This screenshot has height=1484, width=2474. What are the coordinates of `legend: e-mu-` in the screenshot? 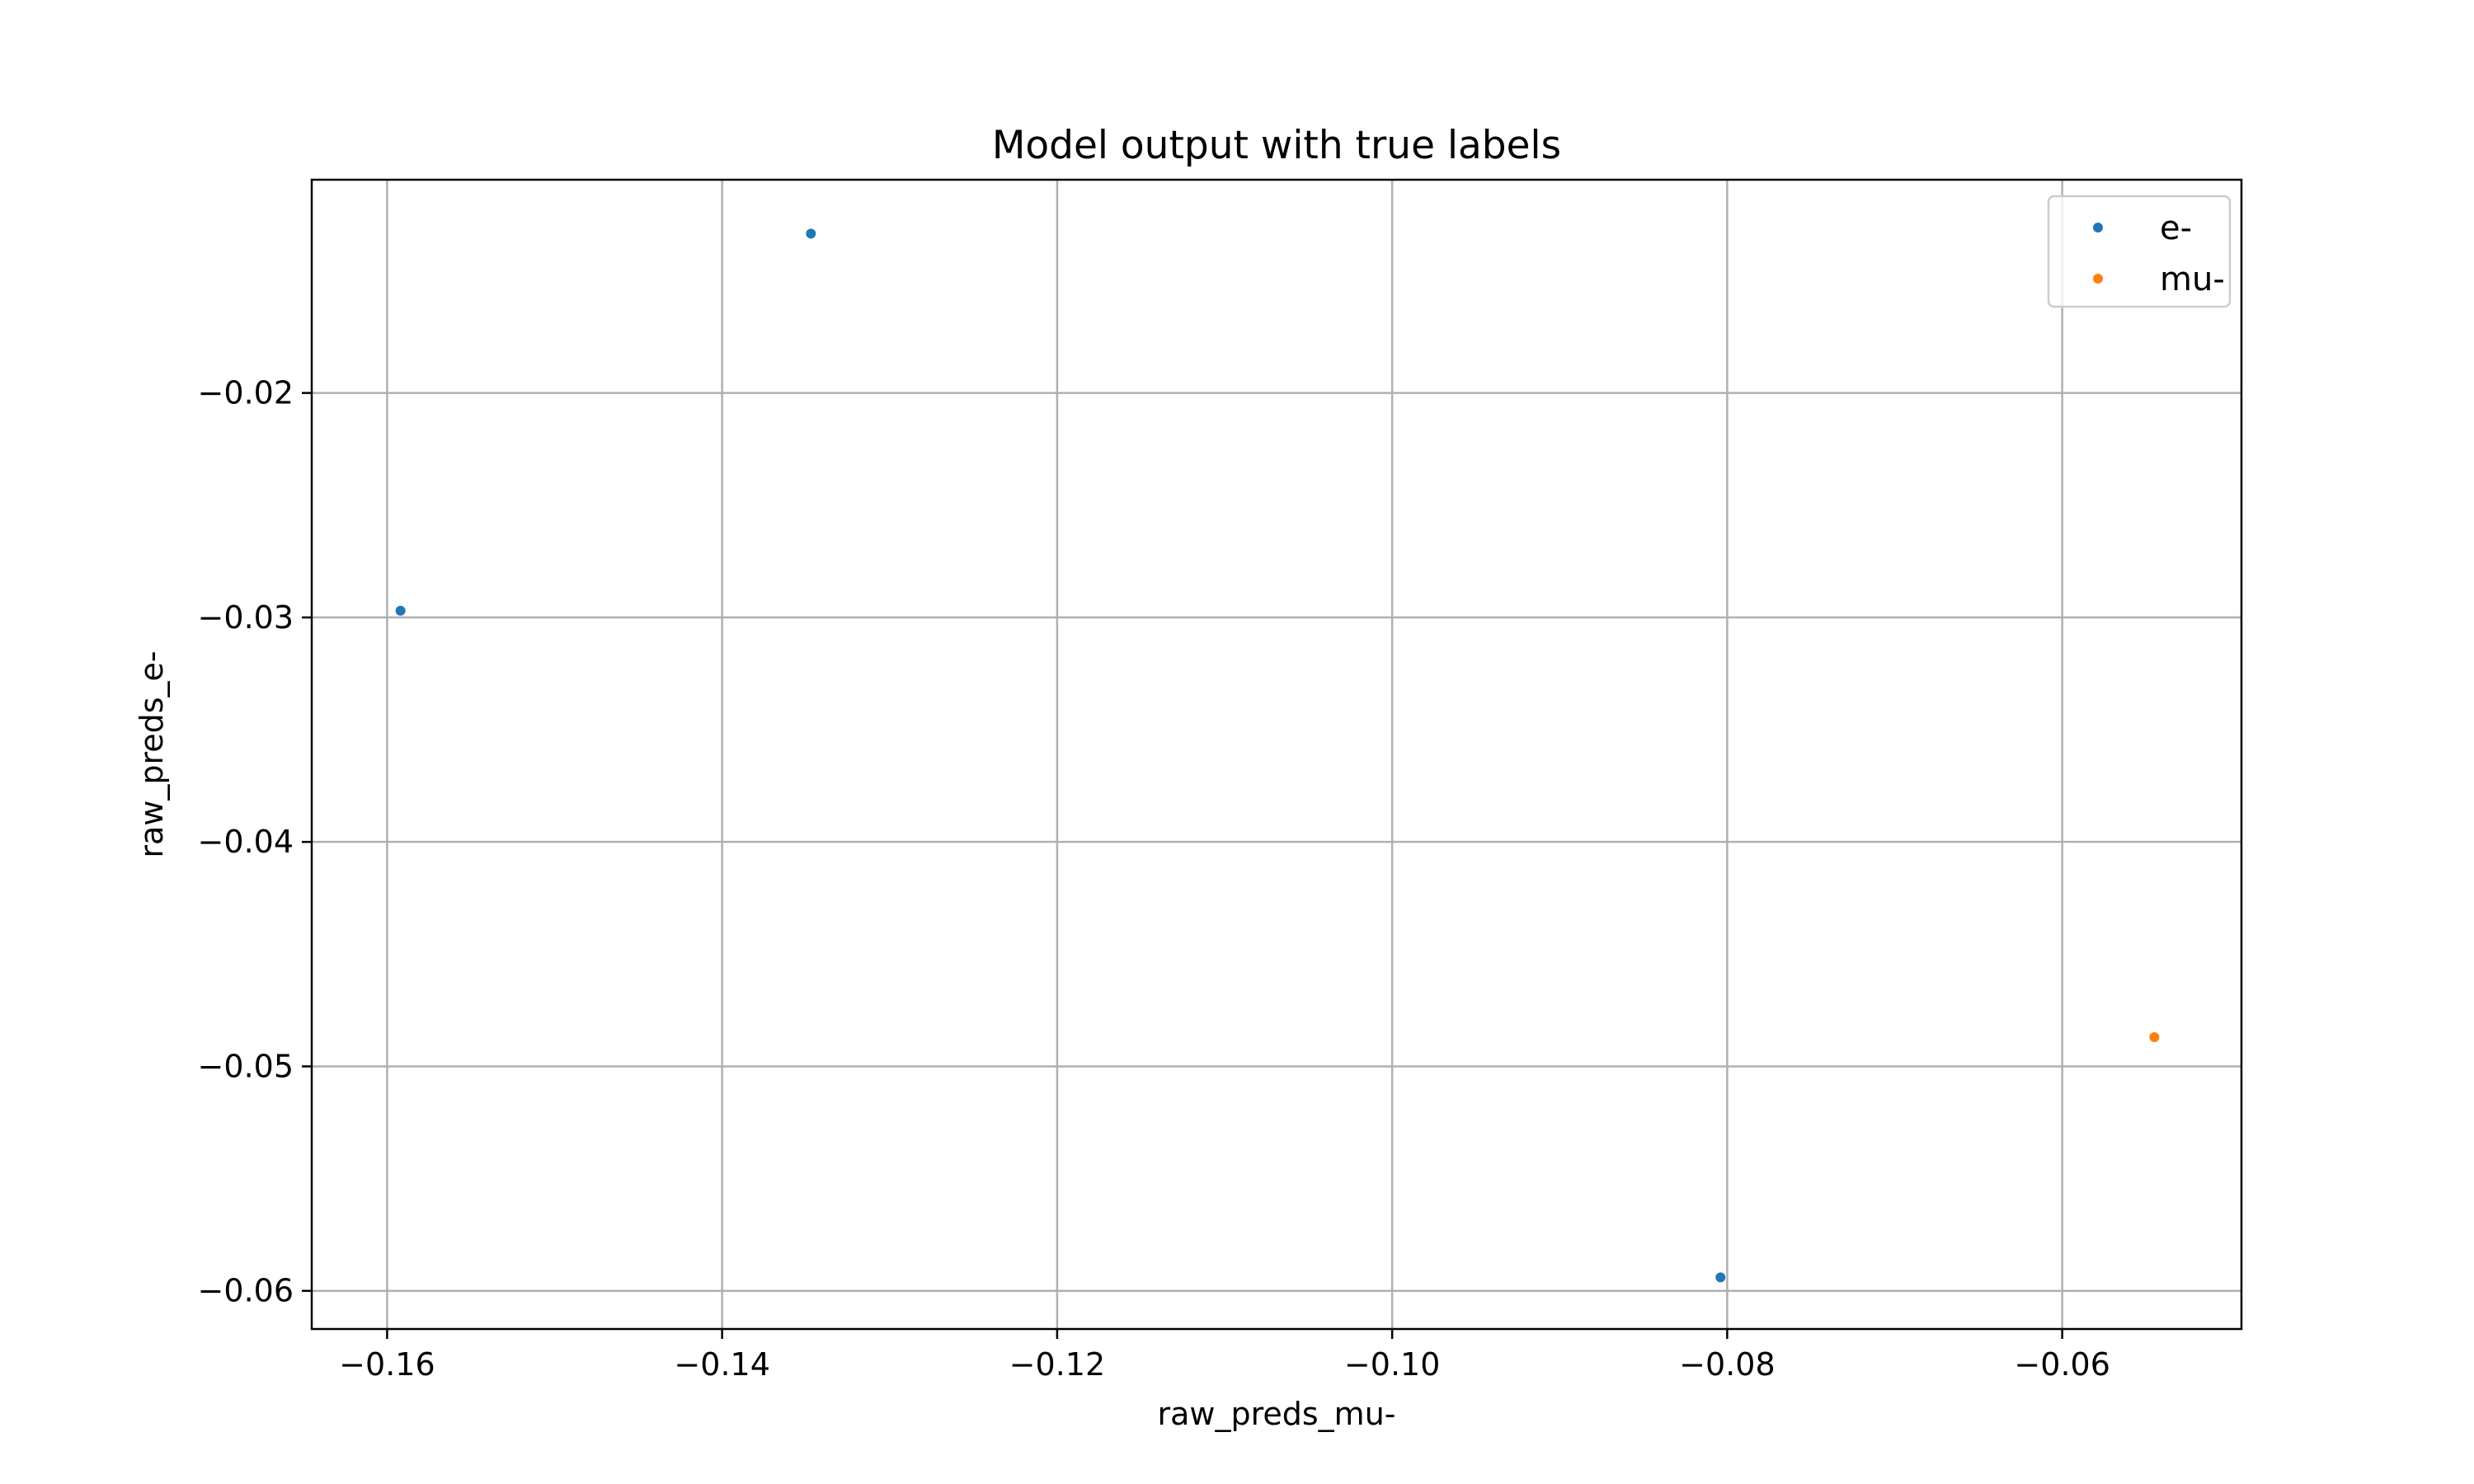 It's located at (2139, 251).